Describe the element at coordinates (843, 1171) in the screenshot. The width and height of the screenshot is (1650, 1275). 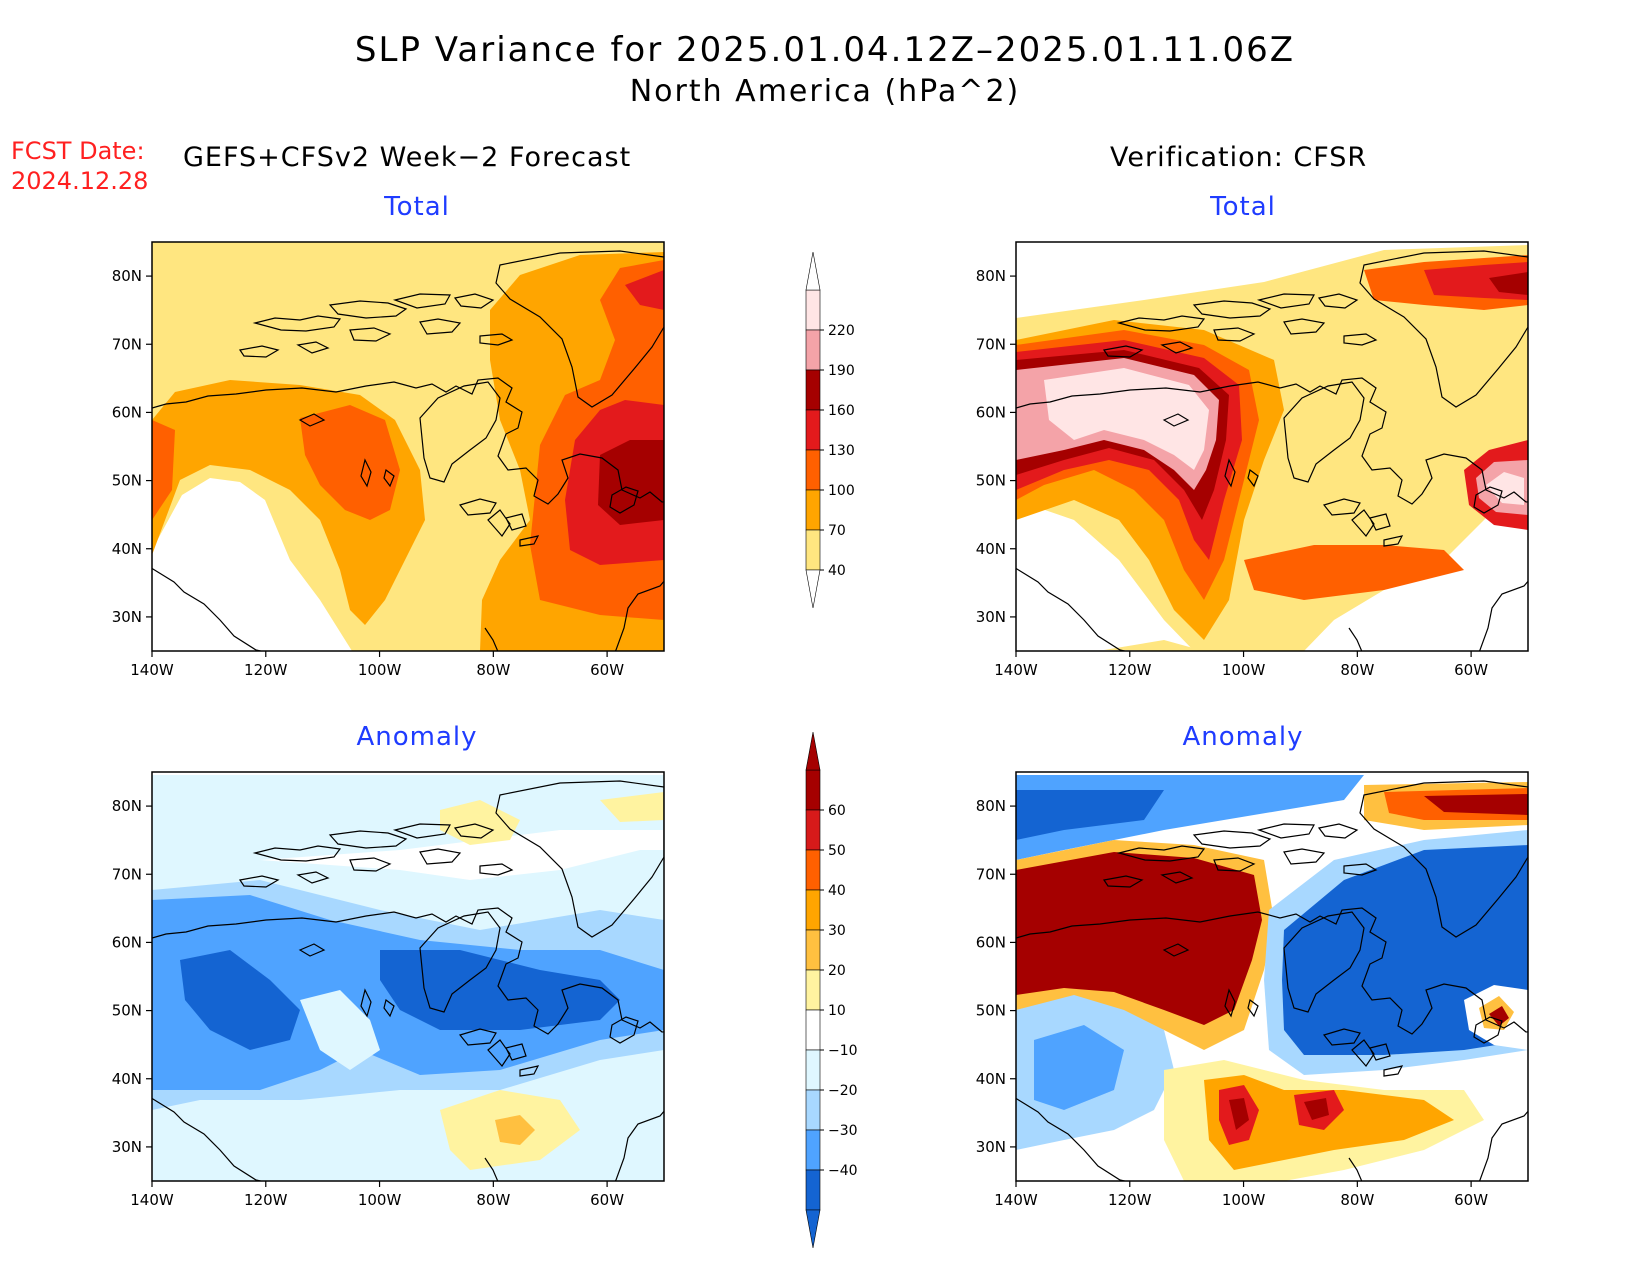
I see `colorbar-label: −40` at that location.